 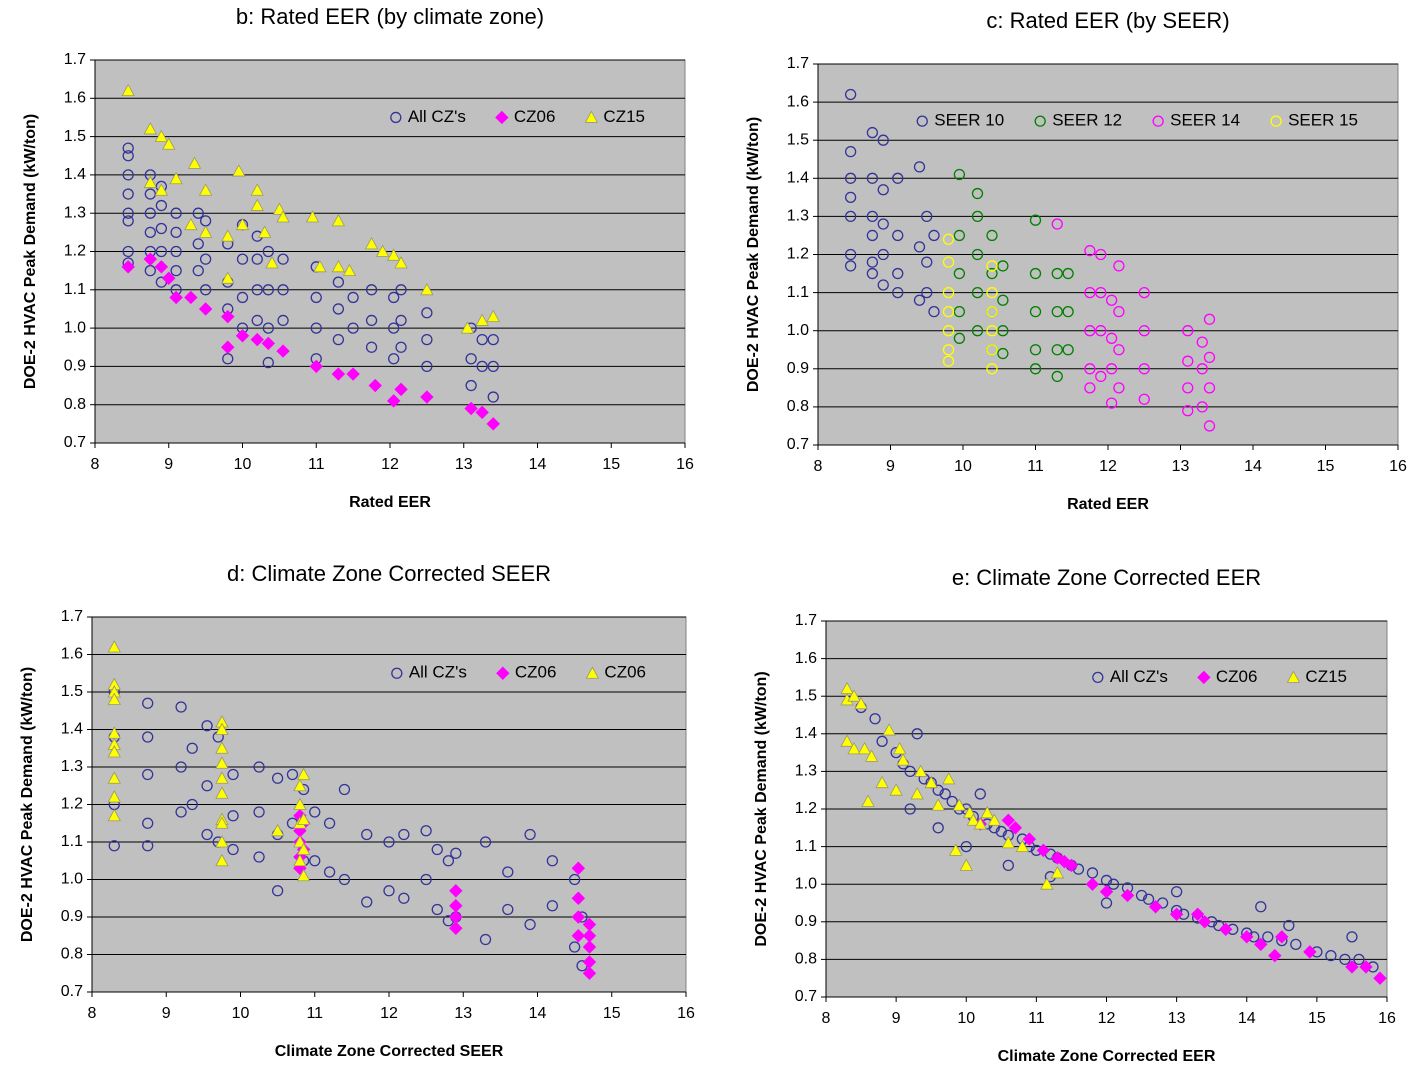 I want to click on chart-title: c: Rated EER (by SEER), so click(x=1107, y=20).